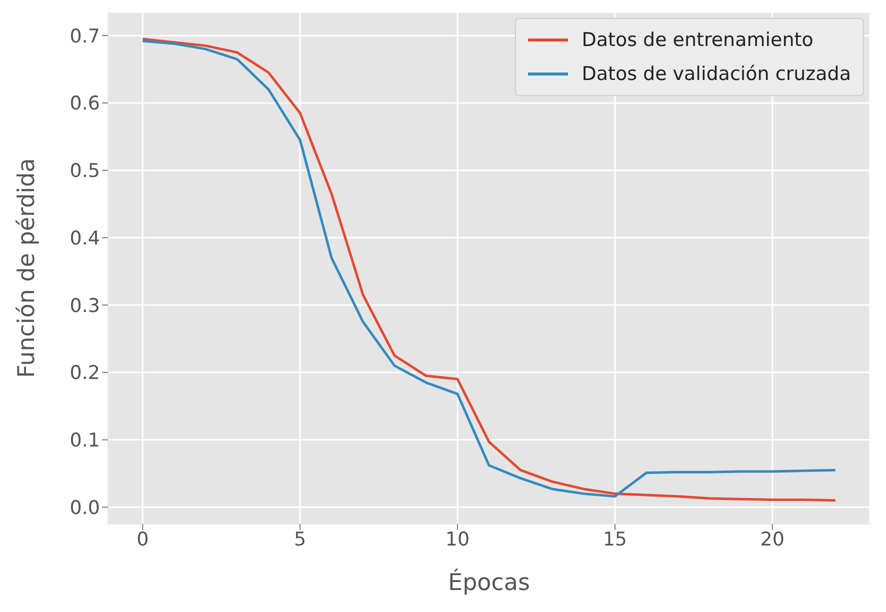  What do you see at coordinates (457, 539) in the screenshot?
I see `x-tick-label: 10` at bounding box center [457, 539].